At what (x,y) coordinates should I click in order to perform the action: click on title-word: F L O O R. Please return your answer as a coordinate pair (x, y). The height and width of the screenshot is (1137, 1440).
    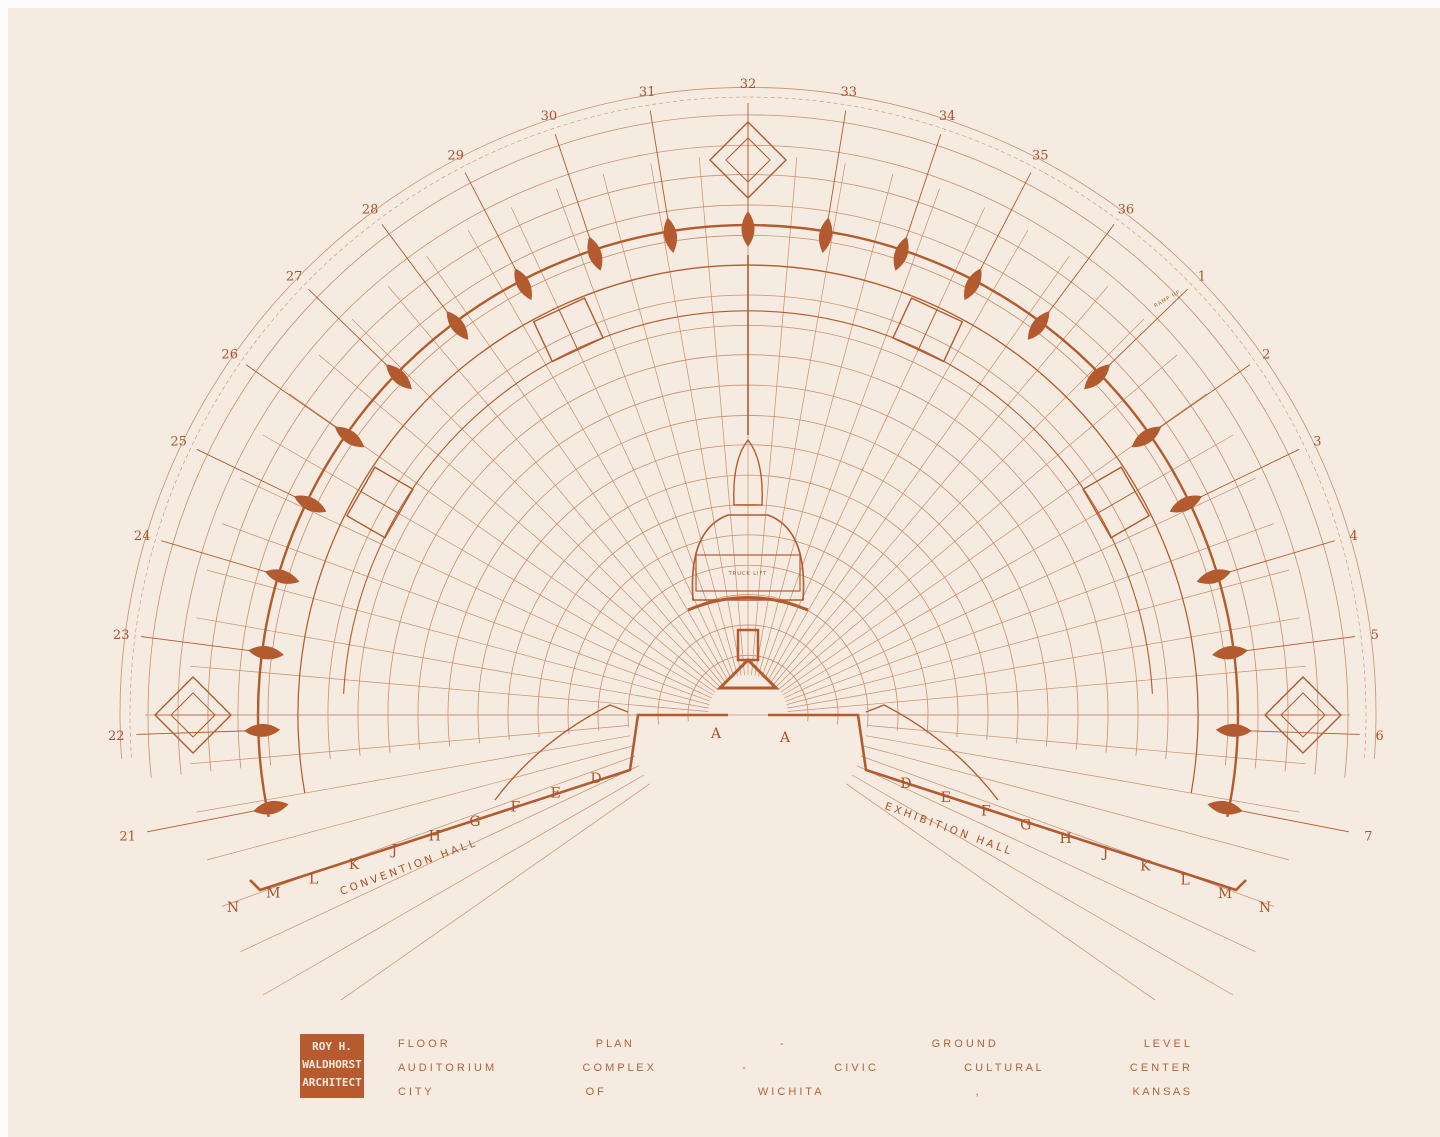
    Looking at the image, I should click on (423, 1044).